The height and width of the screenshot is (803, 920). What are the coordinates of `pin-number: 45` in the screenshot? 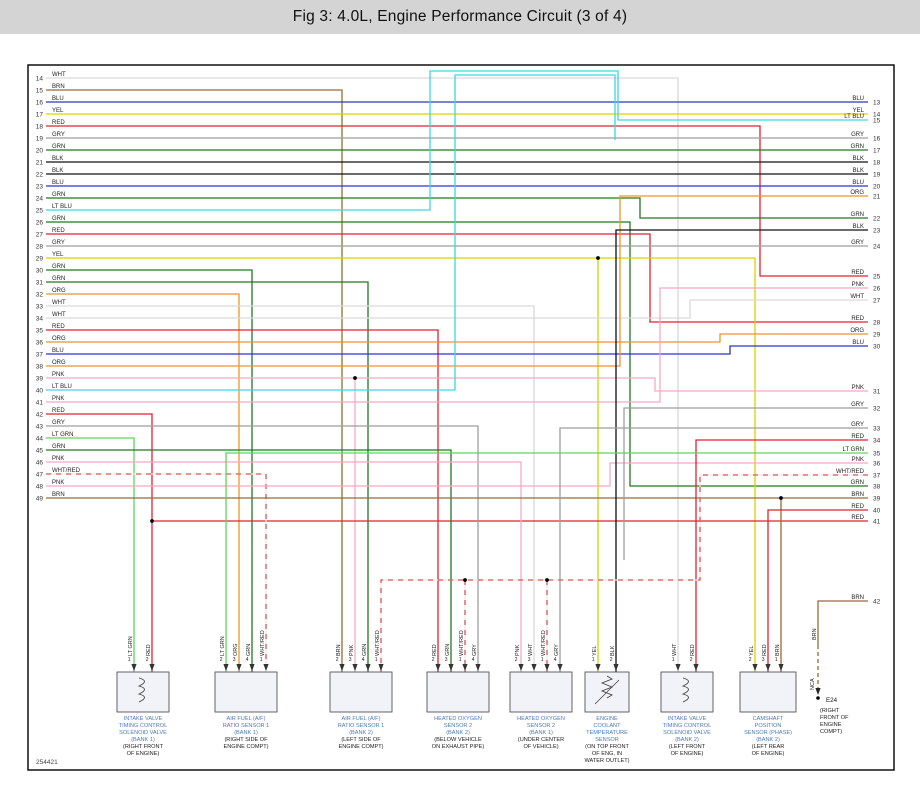 It's located at (40, 451).